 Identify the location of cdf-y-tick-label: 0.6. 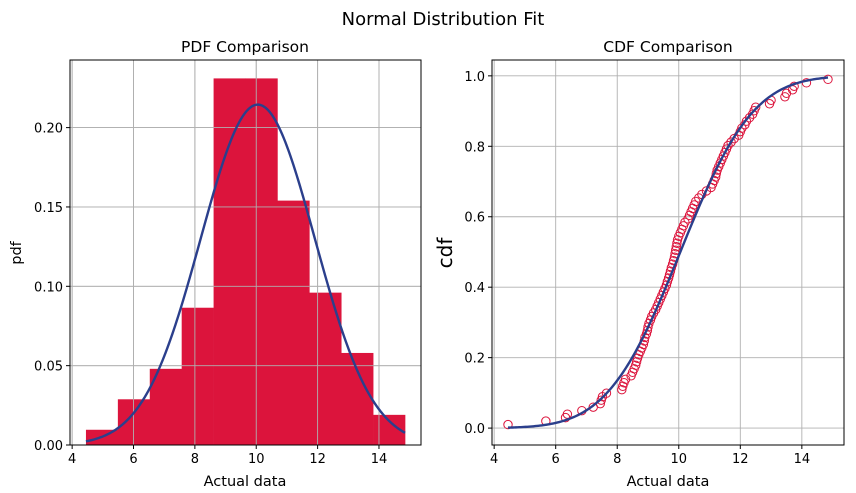
(474, 218).